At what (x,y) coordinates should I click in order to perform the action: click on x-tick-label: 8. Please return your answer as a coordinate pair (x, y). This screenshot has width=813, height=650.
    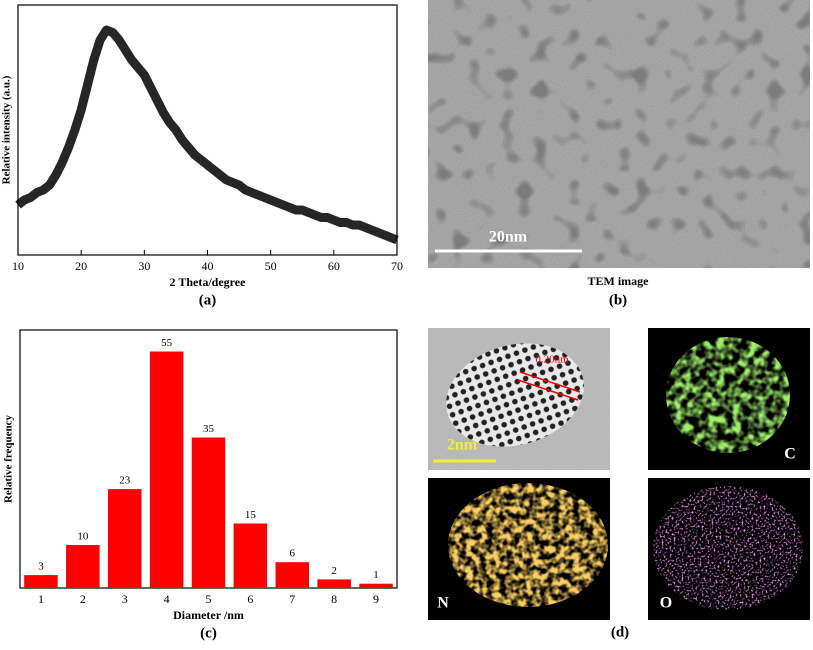
    Looking at the image, I should click on (334, 599).